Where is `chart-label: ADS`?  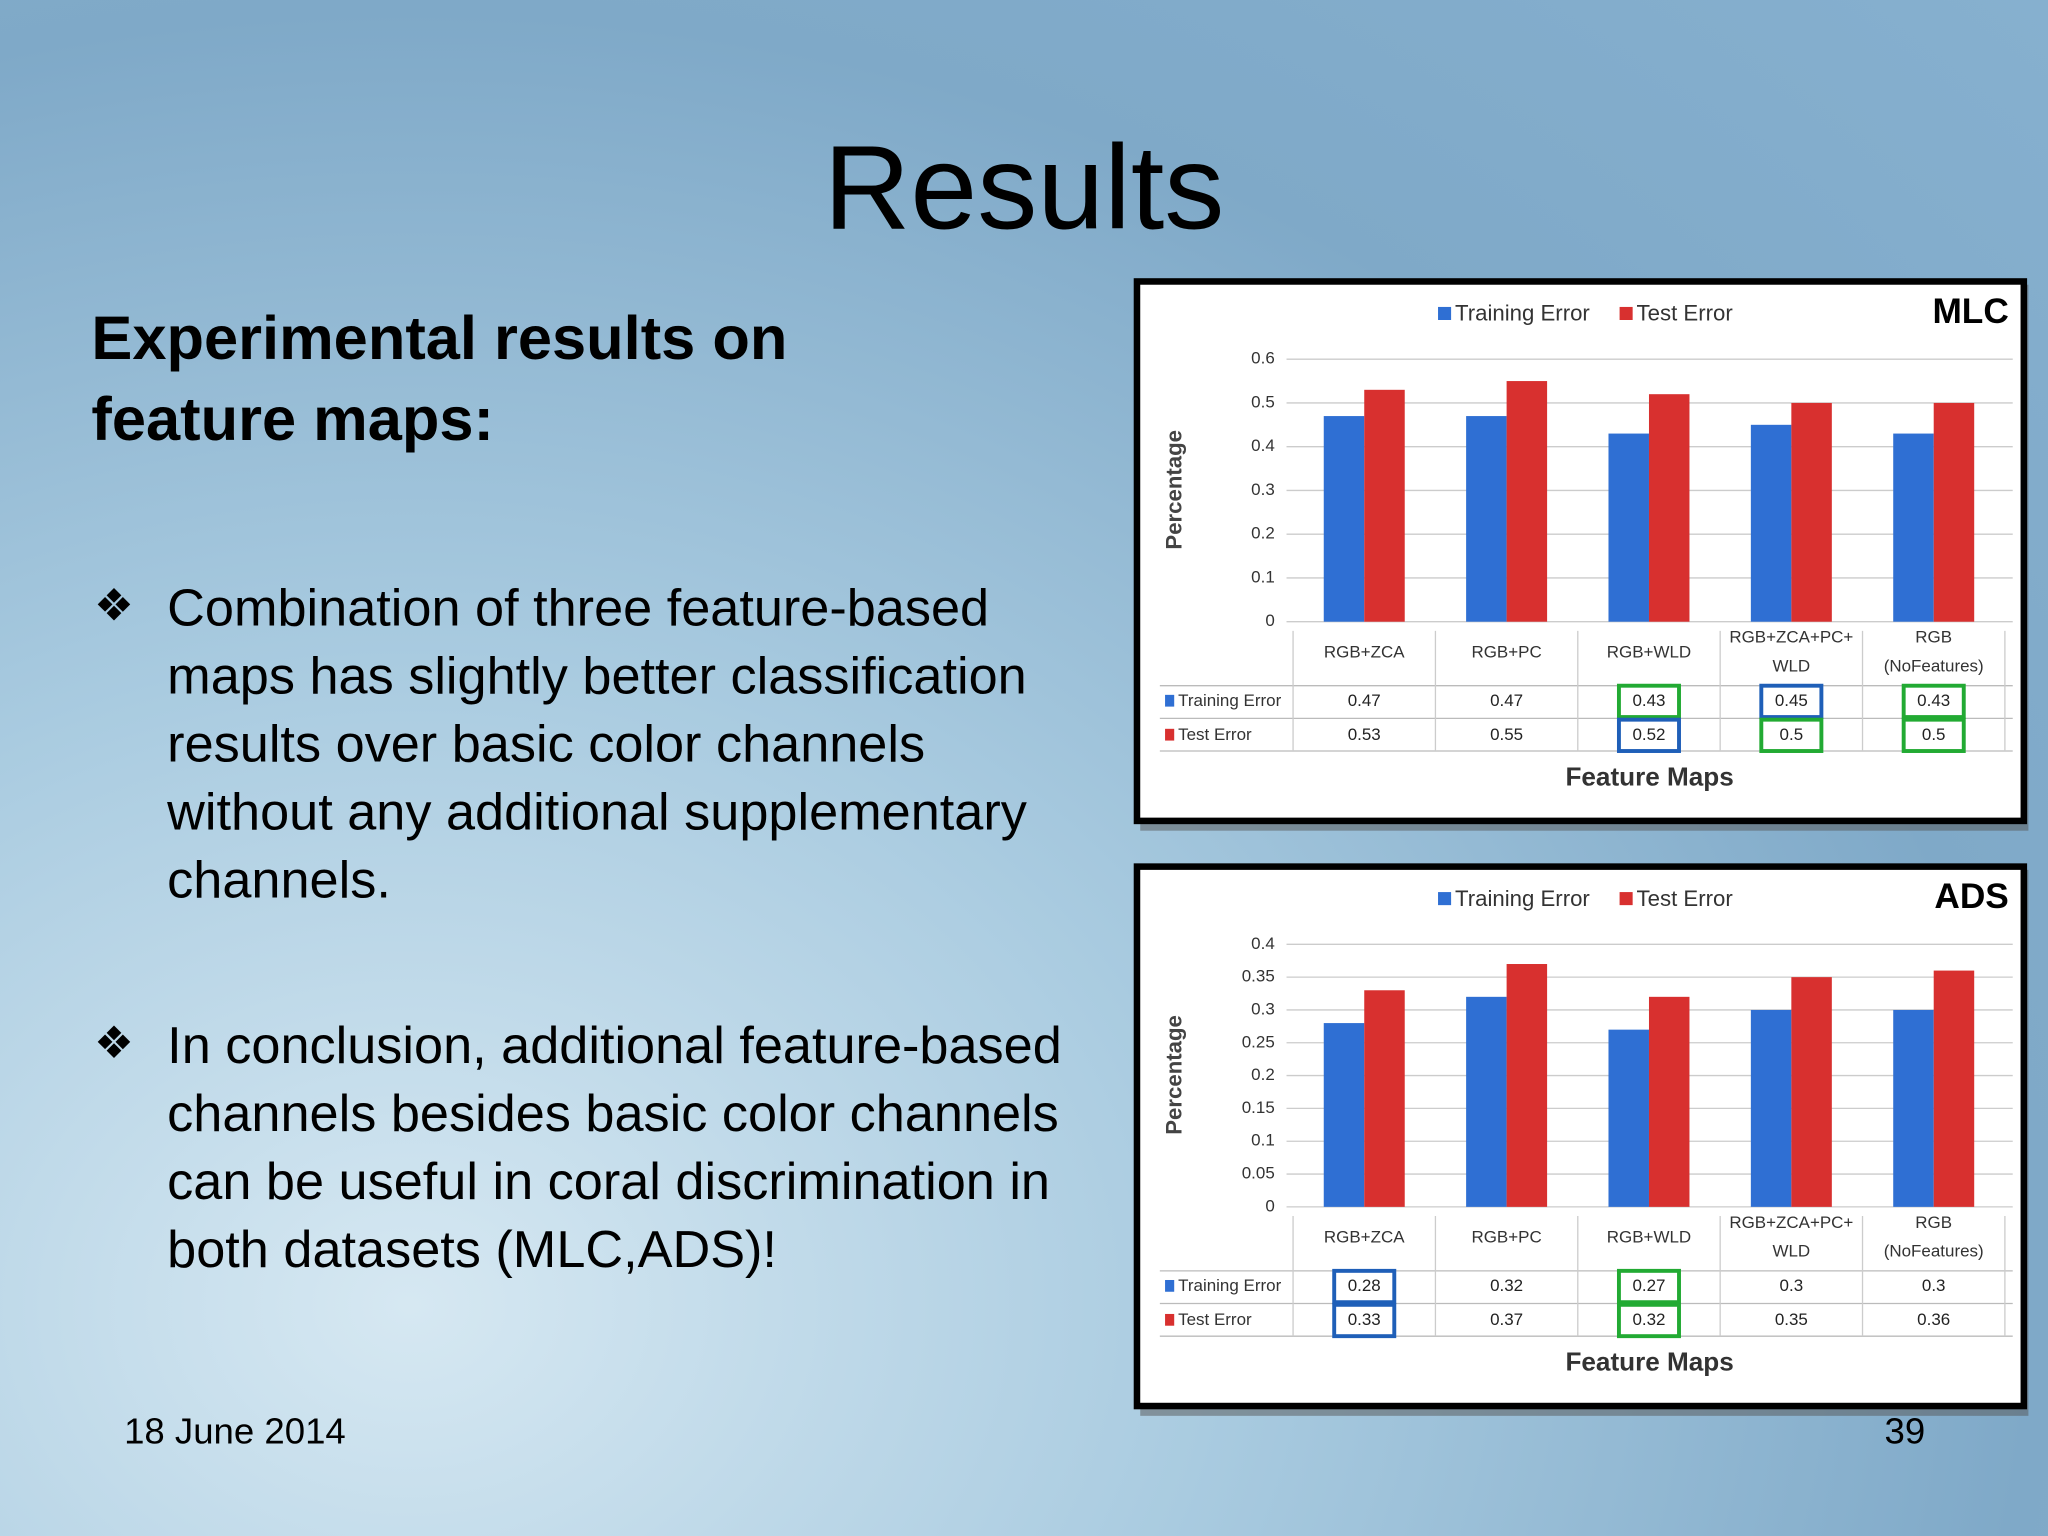 chart-label: ADS is located at coordinates (1971, 896).